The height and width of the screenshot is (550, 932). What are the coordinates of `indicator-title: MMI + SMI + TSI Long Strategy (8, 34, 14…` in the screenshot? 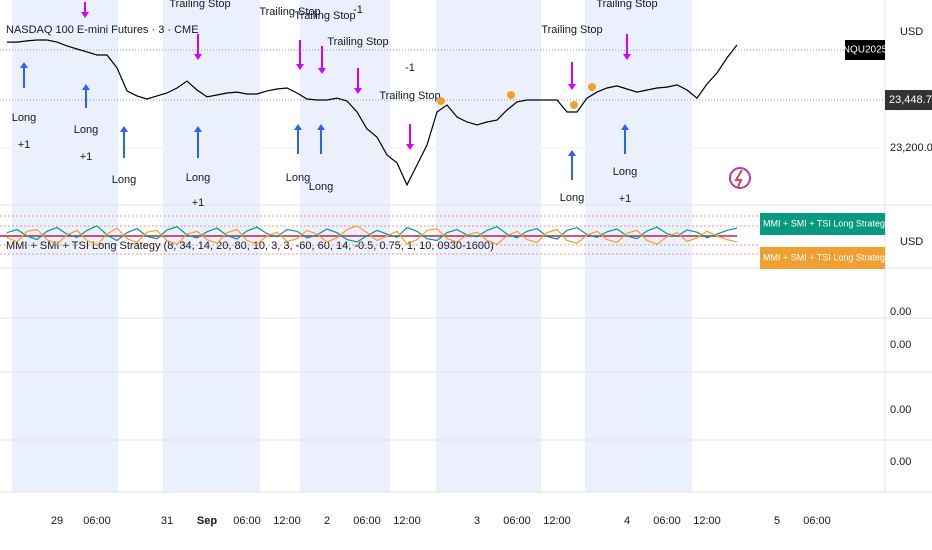 It's located at (250, 246).